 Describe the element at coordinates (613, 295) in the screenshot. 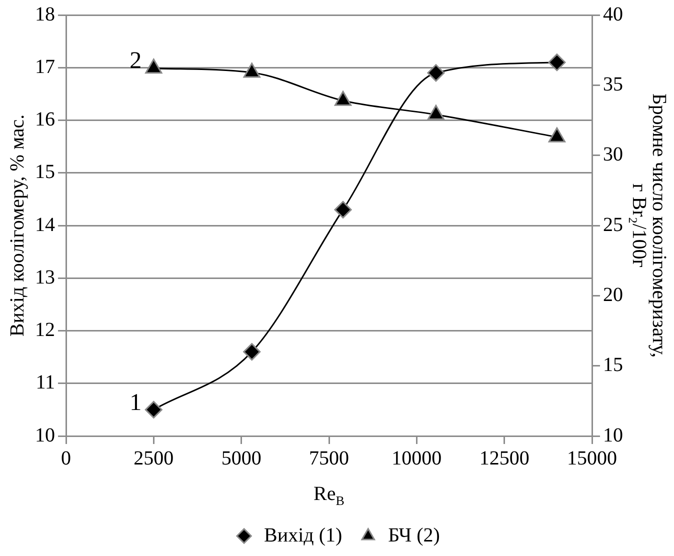

I see `y2-tick-label: 20` at that location.